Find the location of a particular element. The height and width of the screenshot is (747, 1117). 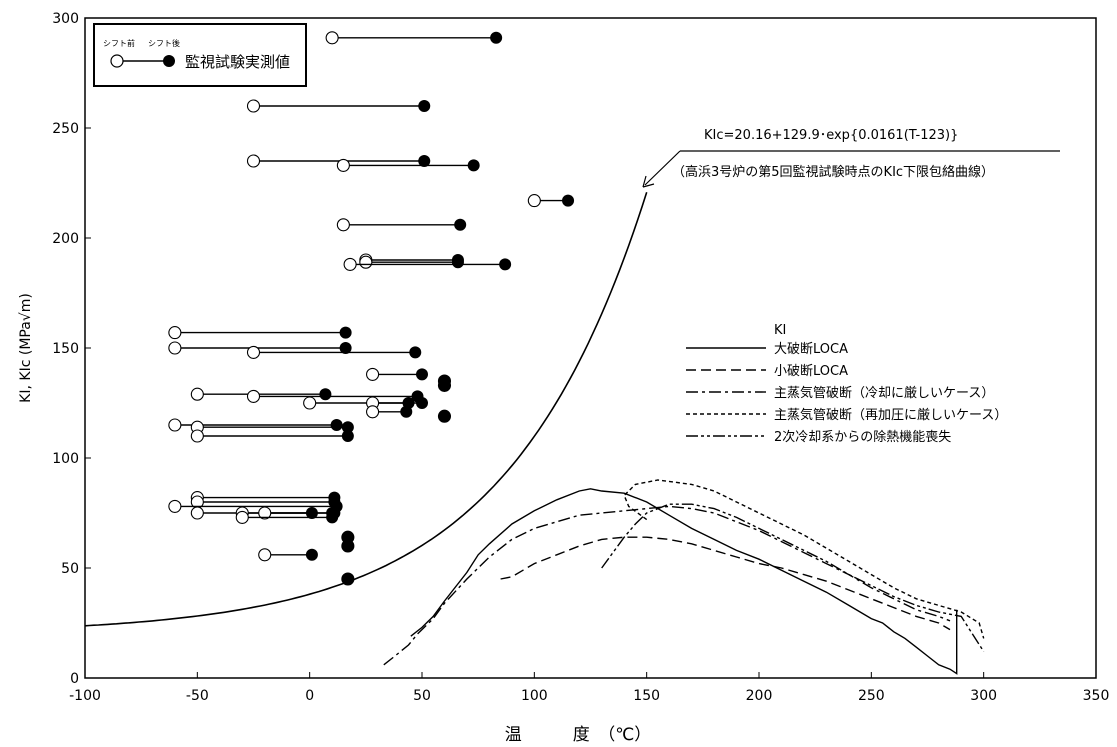

ki-legend-label-2: 小破断LOCA is located at coordinates (811, 371).